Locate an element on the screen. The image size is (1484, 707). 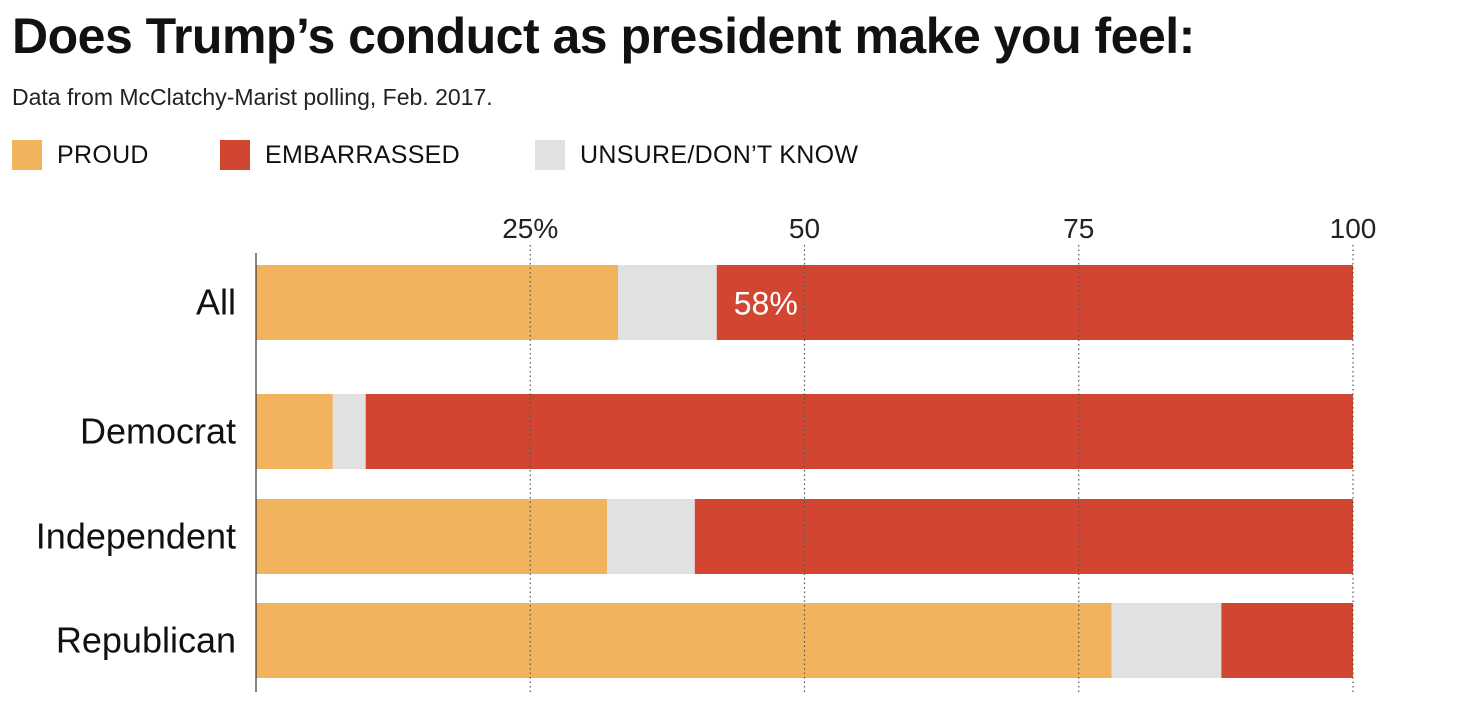
bar-republican-embarrassed is located at coordinates (1287, 640).